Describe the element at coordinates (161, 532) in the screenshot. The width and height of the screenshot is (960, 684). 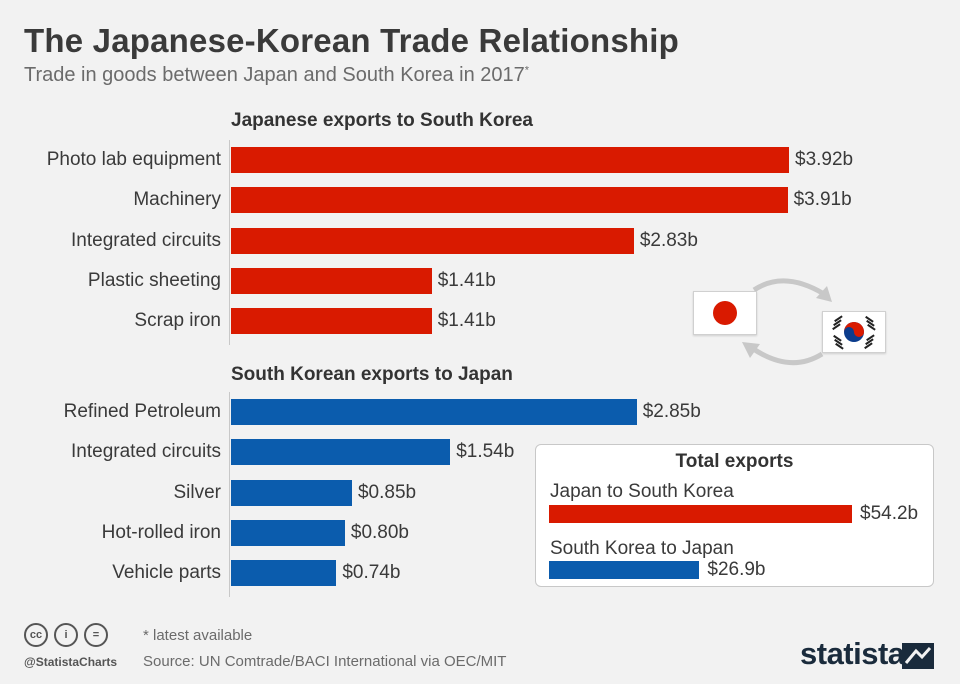
I see `korea-export-category-label: Hot-rolled iron` at that location.